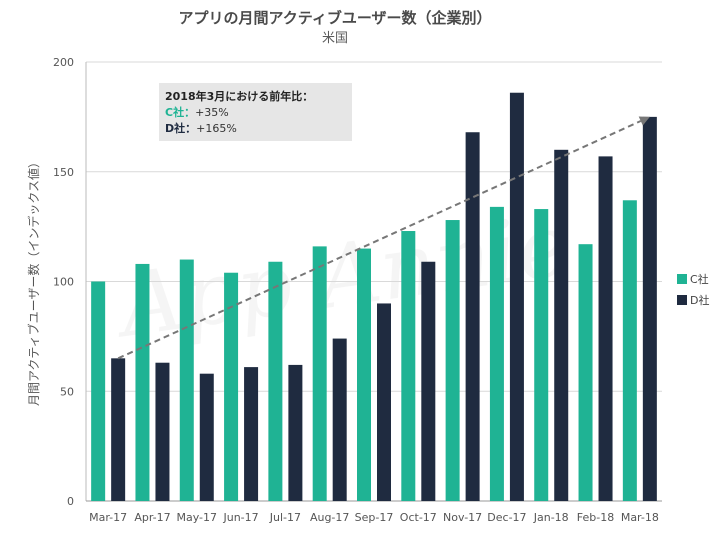 This screenshot has width=720, height=540. I want to click on x-tick-label: Nov-17, so click(462, 517).